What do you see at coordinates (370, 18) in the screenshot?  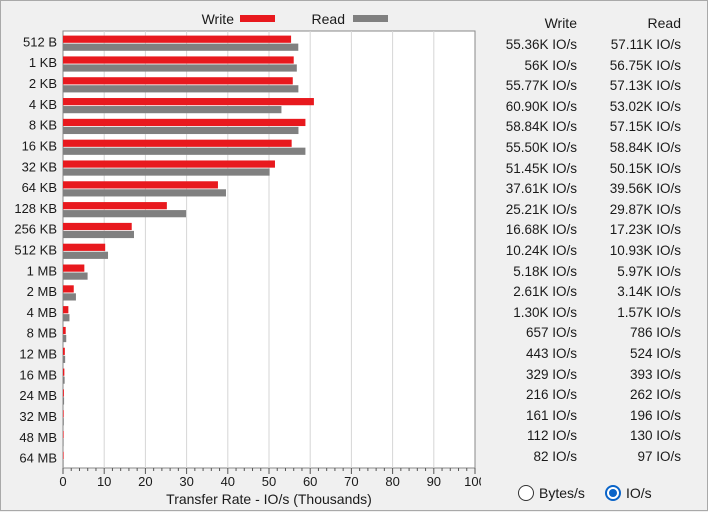 I see `legend-read-swatch` at bounding box center [370, 18].